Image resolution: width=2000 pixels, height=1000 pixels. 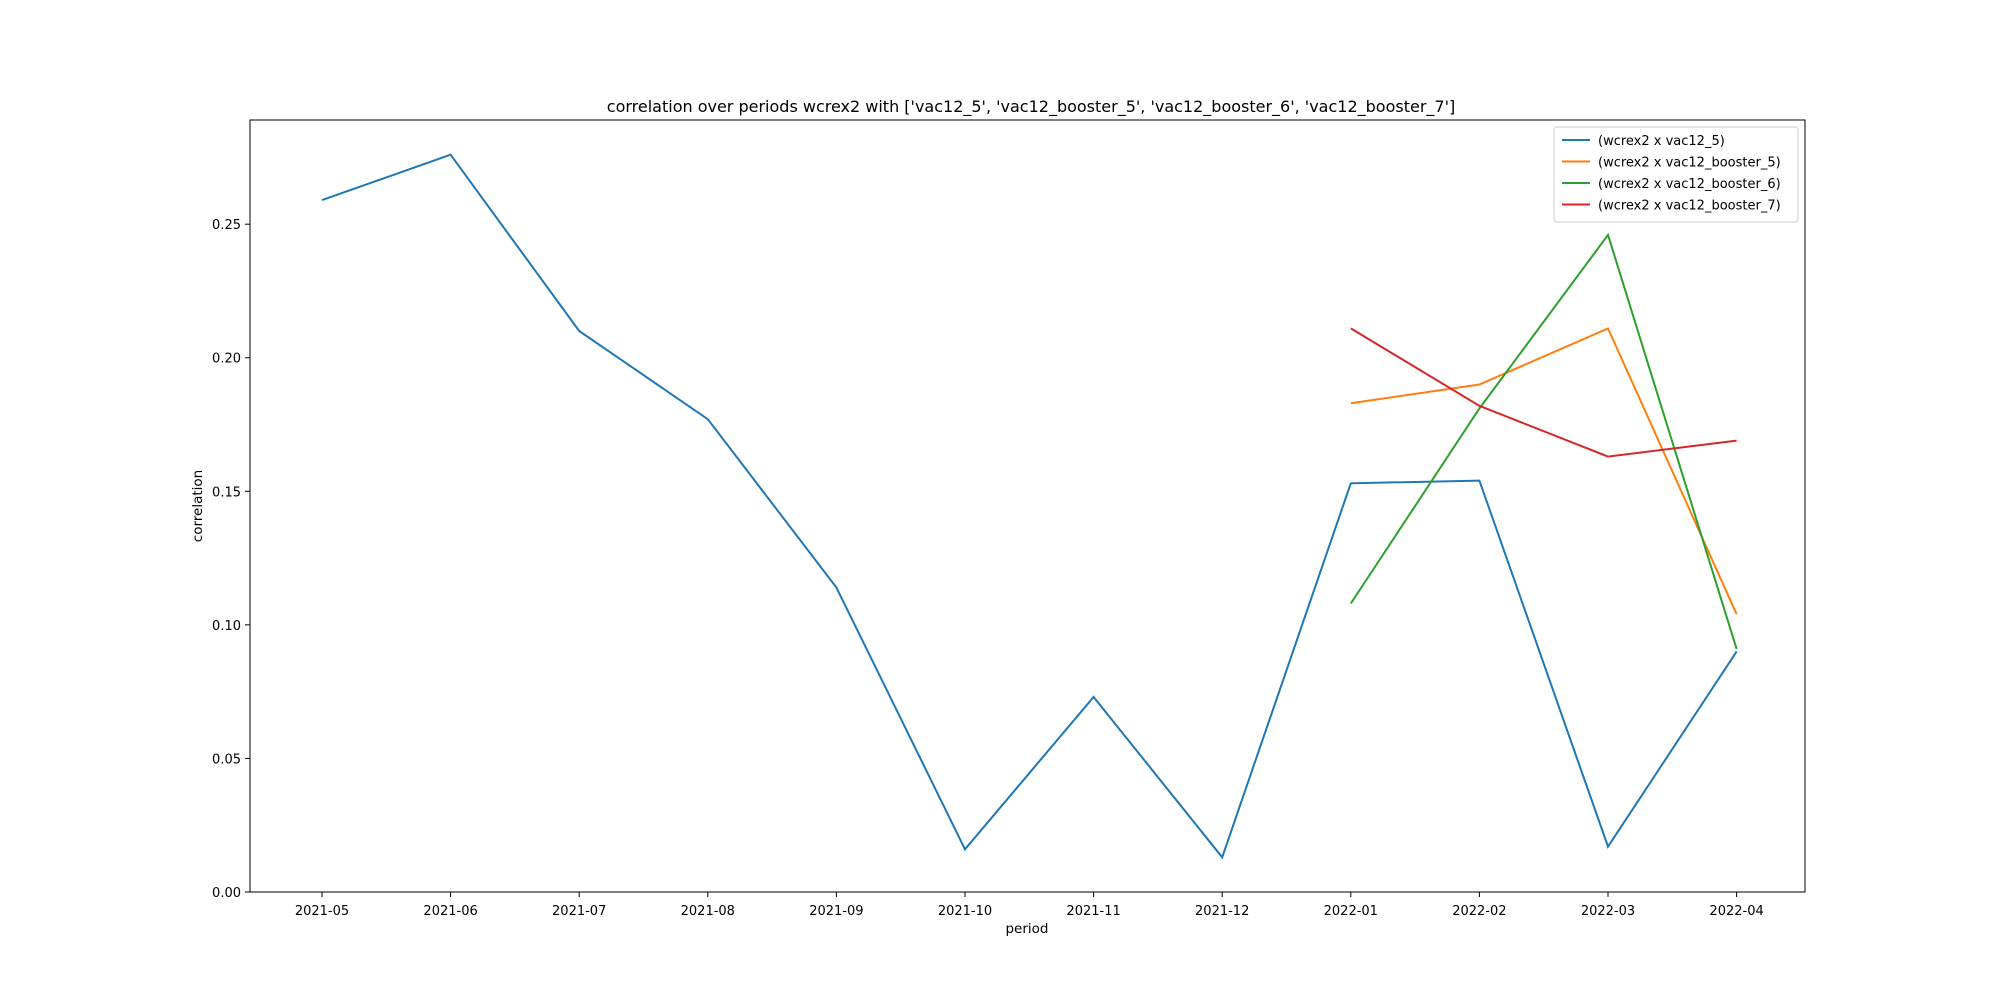 What do you see at coordinates (1608, 911) in the screenshot?
I see `x-tick-label: 2022-03` at bounding box center [1608, 911].